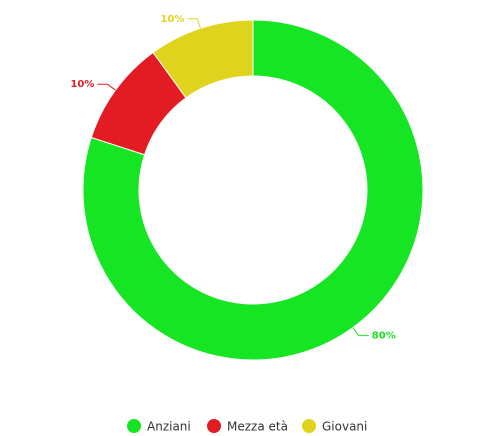 Image resolution: width=498 pixels, height=436 pixels. I want to click on slice, so click(203, 59).